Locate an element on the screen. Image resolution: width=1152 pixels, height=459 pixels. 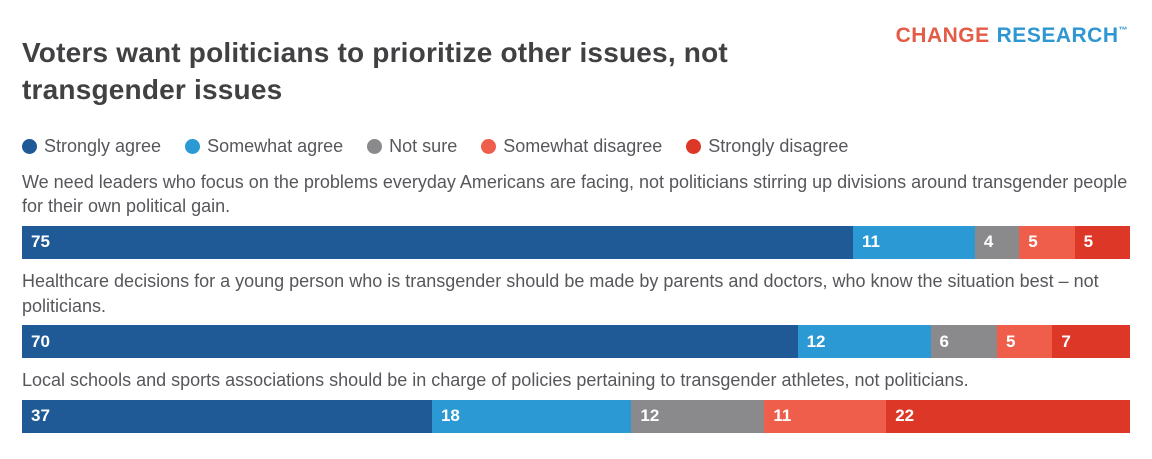
bar-segment-not-sure: 4 is located at coordinates (997, 242).